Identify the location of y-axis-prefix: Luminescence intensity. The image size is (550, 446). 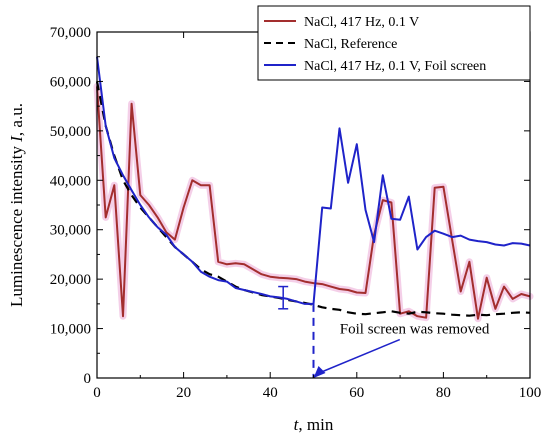
(16, 224).